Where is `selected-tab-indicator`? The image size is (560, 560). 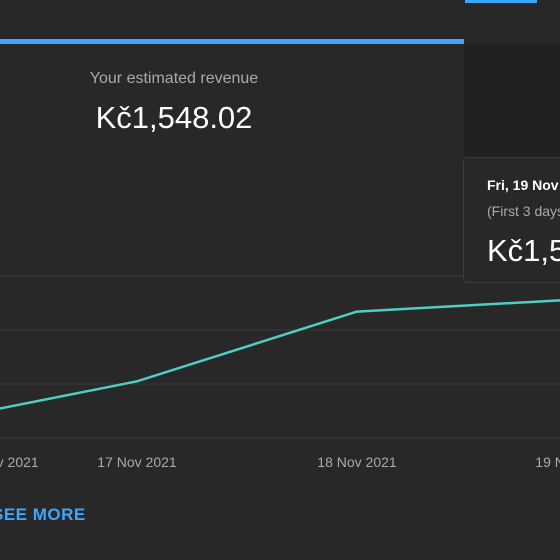
selected-tab-indicator is located at coordinates (232, 41).